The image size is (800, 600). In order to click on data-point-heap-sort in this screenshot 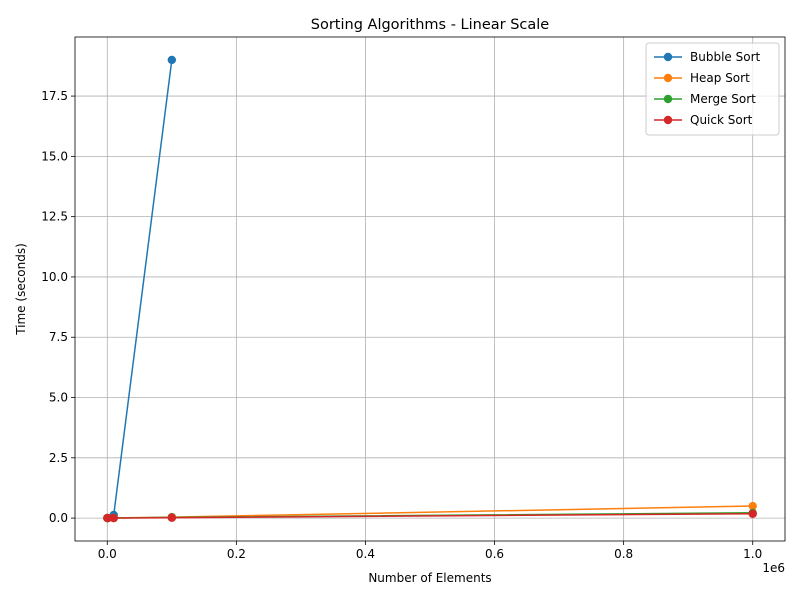, I will do `click(752, 506)`.